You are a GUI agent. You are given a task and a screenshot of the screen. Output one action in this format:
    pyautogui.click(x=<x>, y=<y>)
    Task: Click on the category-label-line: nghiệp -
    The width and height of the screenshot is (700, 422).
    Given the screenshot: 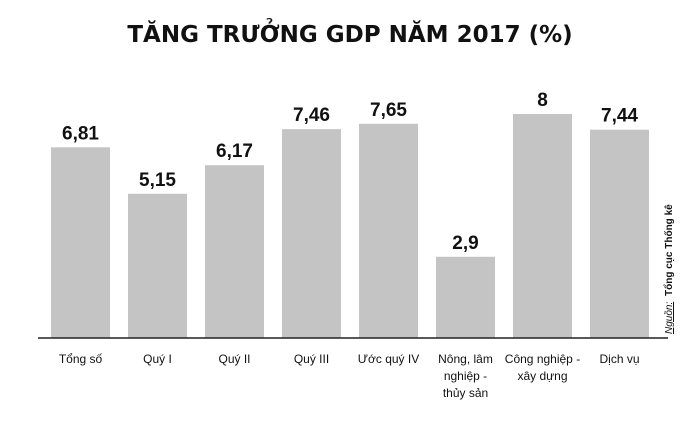 What is the action you would take?
    pyautogui.click(x=465, y=376)
    